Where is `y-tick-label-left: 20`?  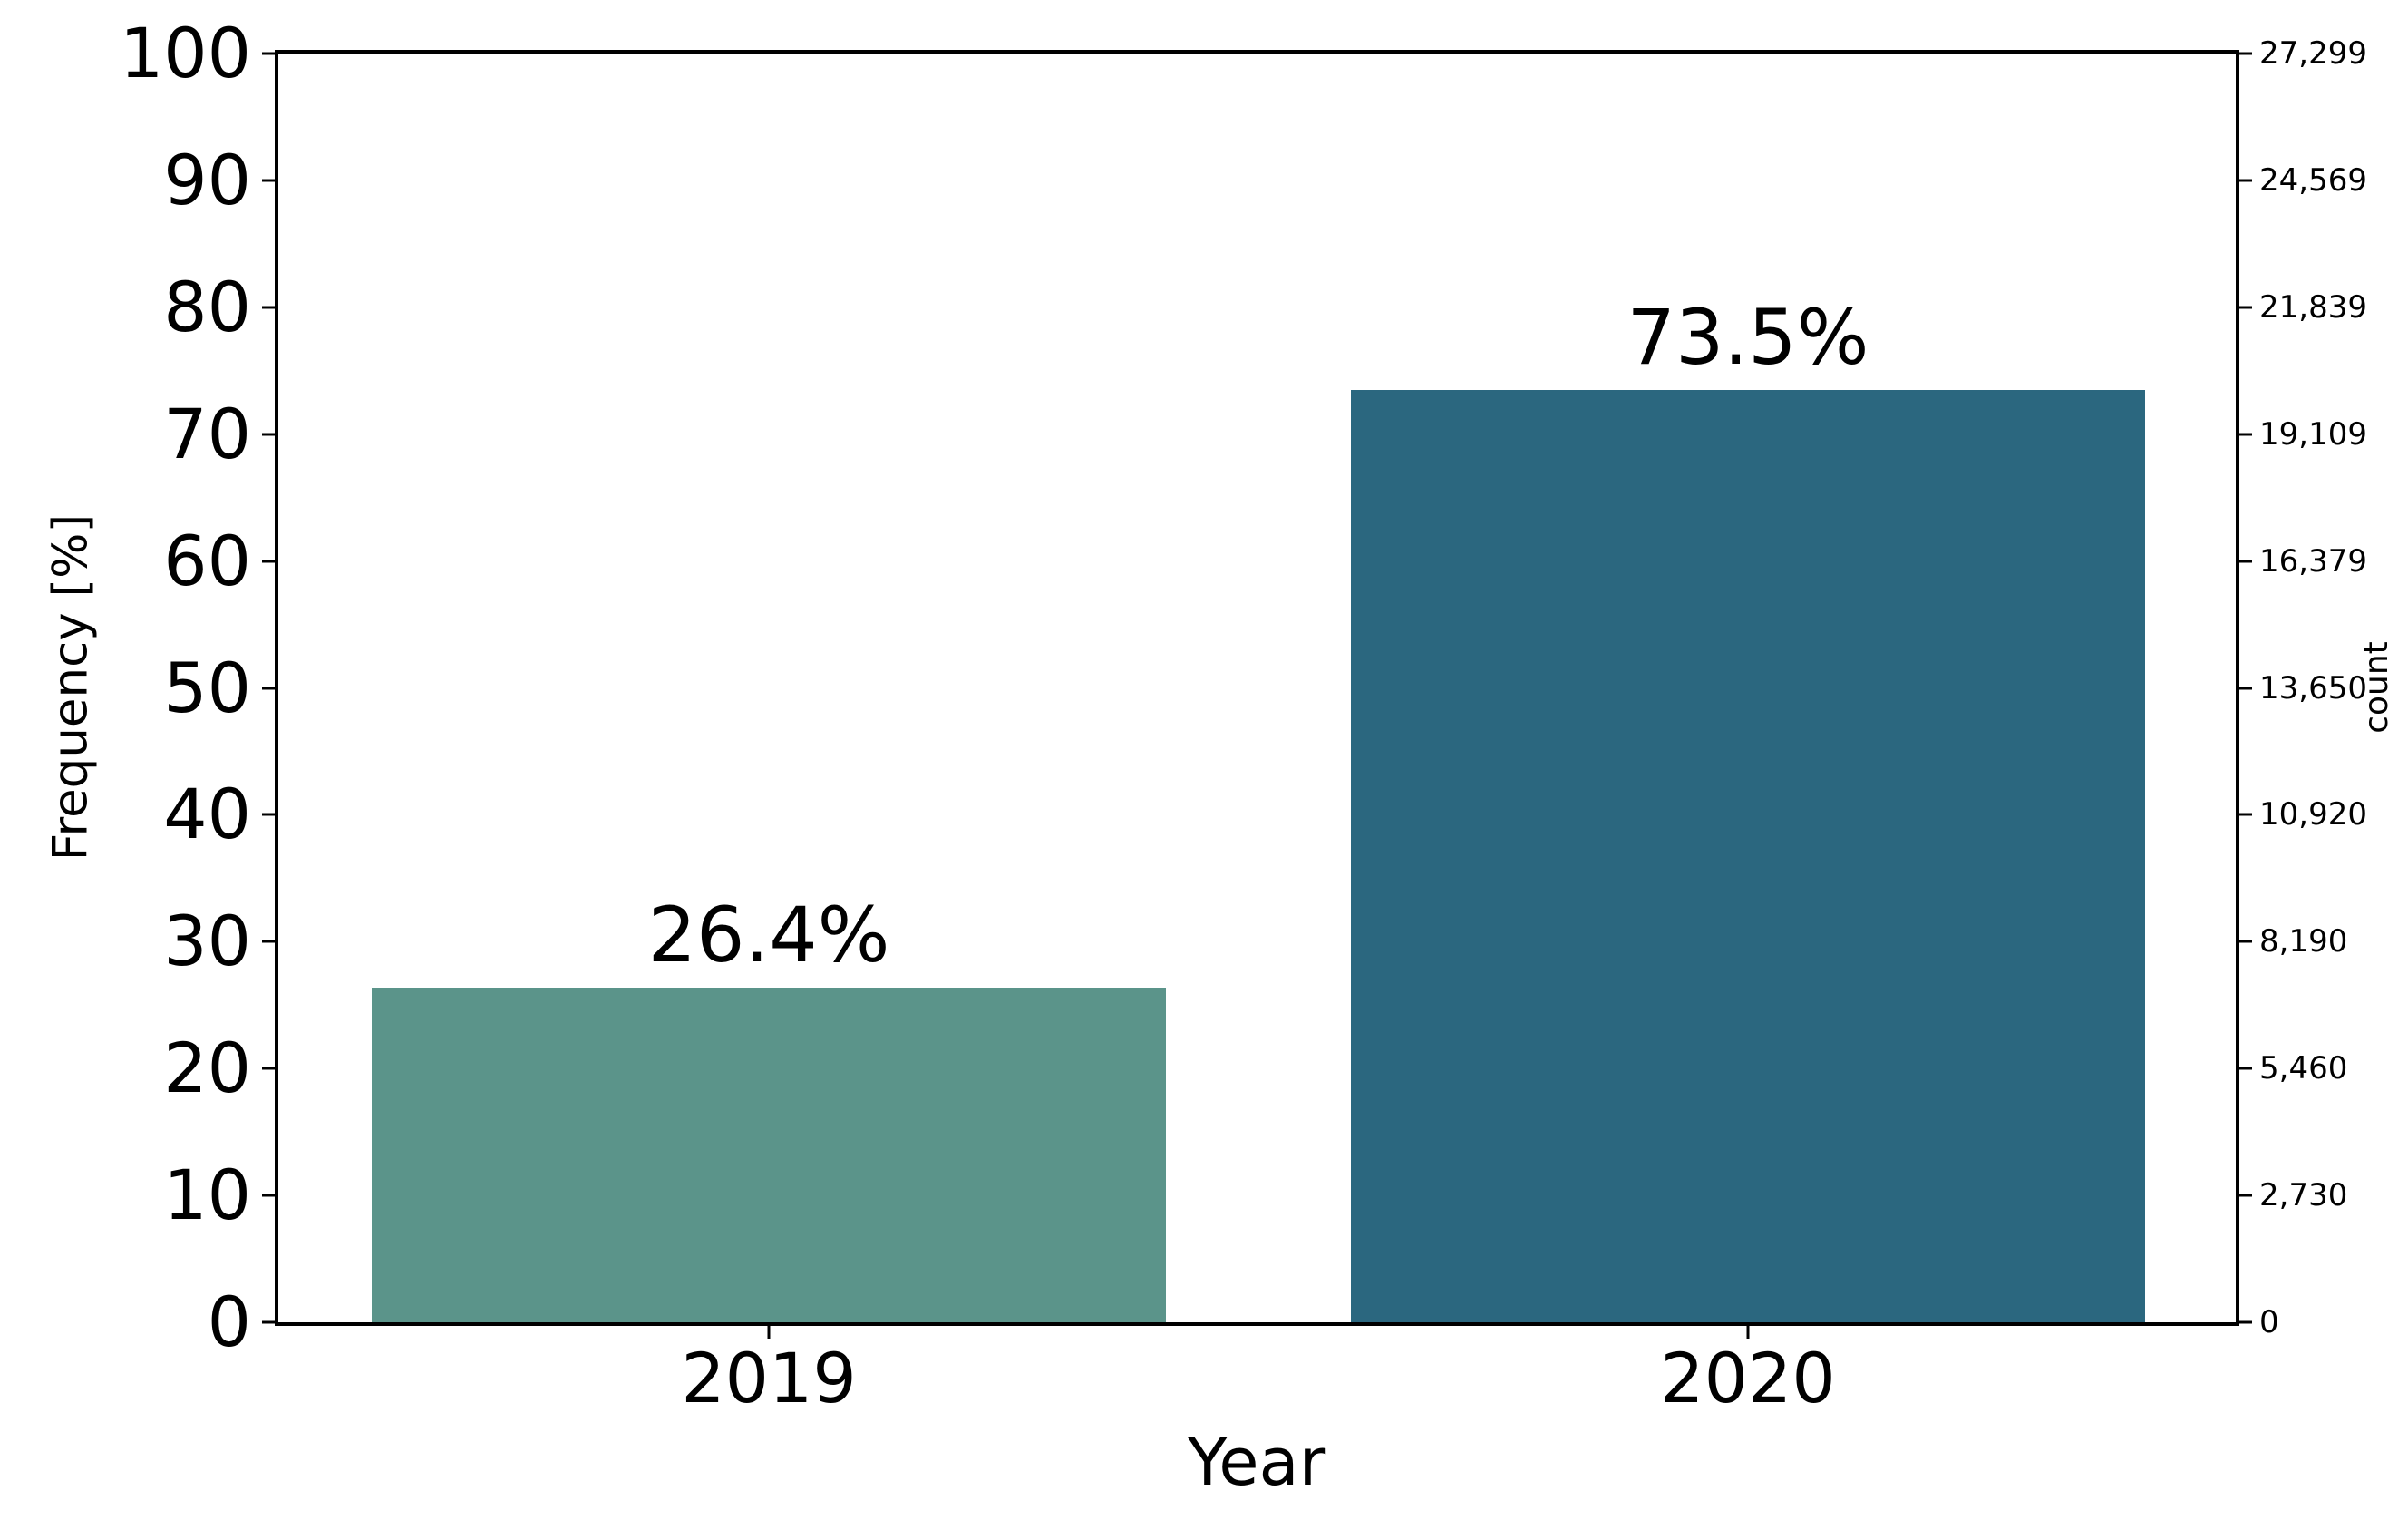 y-tick-label-left: 20 is located at coordinates (207, 1068).